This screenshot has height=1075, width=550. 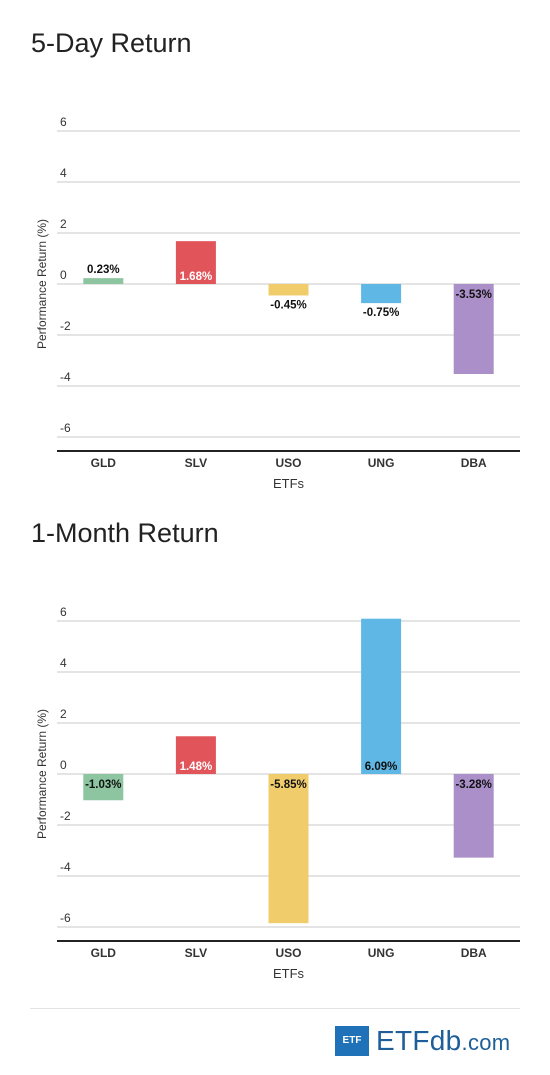 I want to click on data-label: -0.45%, so click(x=288, y=305).